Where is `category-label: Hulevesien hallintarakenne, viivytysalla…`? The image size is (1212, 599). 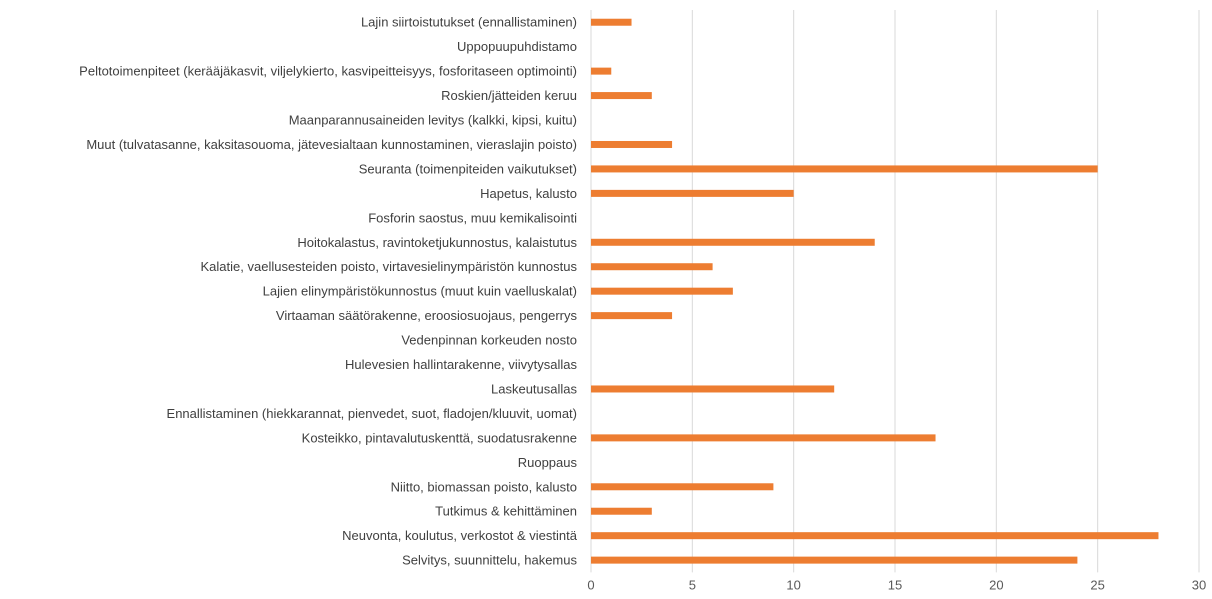
category-label: Hulevesien hallintarakenne, viivytysalla… is located at coordinates (461, 364).